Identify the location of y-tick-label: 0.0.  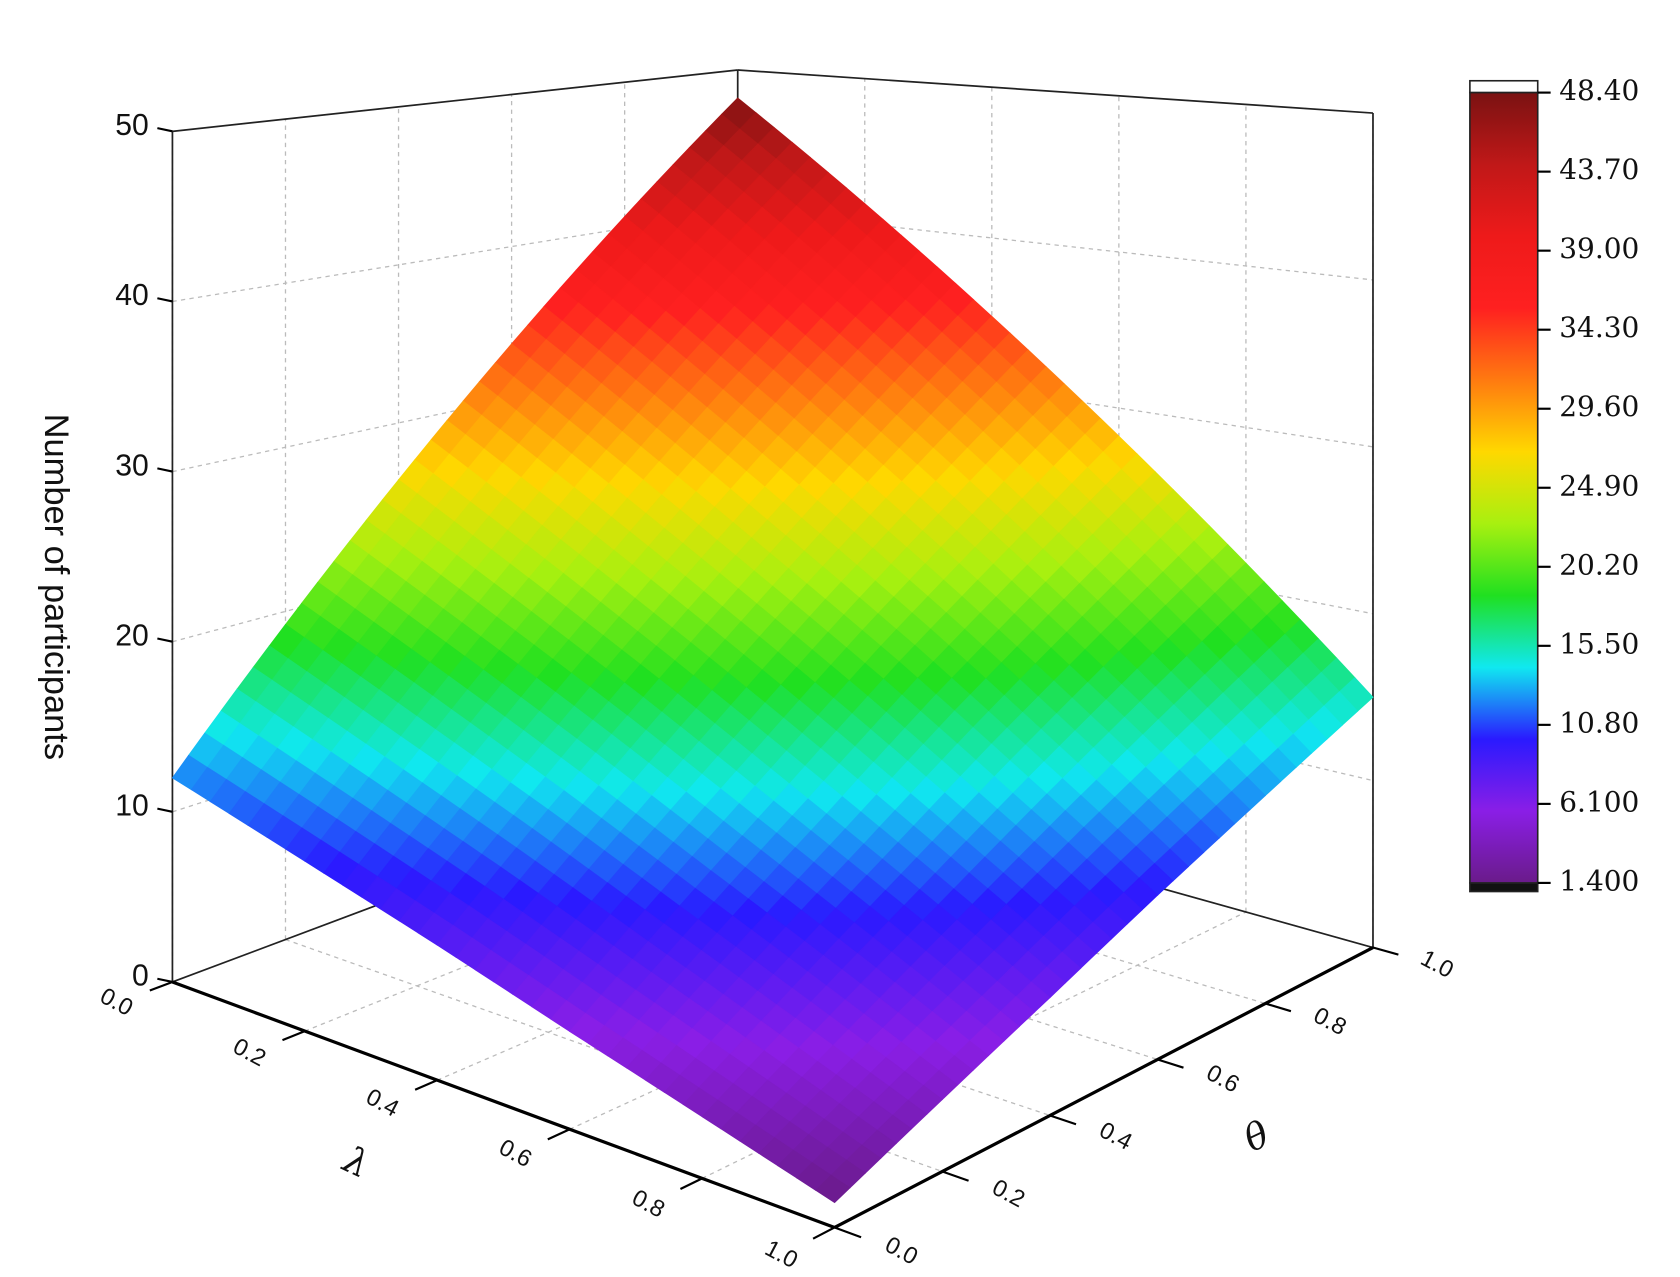
(901, 1251).